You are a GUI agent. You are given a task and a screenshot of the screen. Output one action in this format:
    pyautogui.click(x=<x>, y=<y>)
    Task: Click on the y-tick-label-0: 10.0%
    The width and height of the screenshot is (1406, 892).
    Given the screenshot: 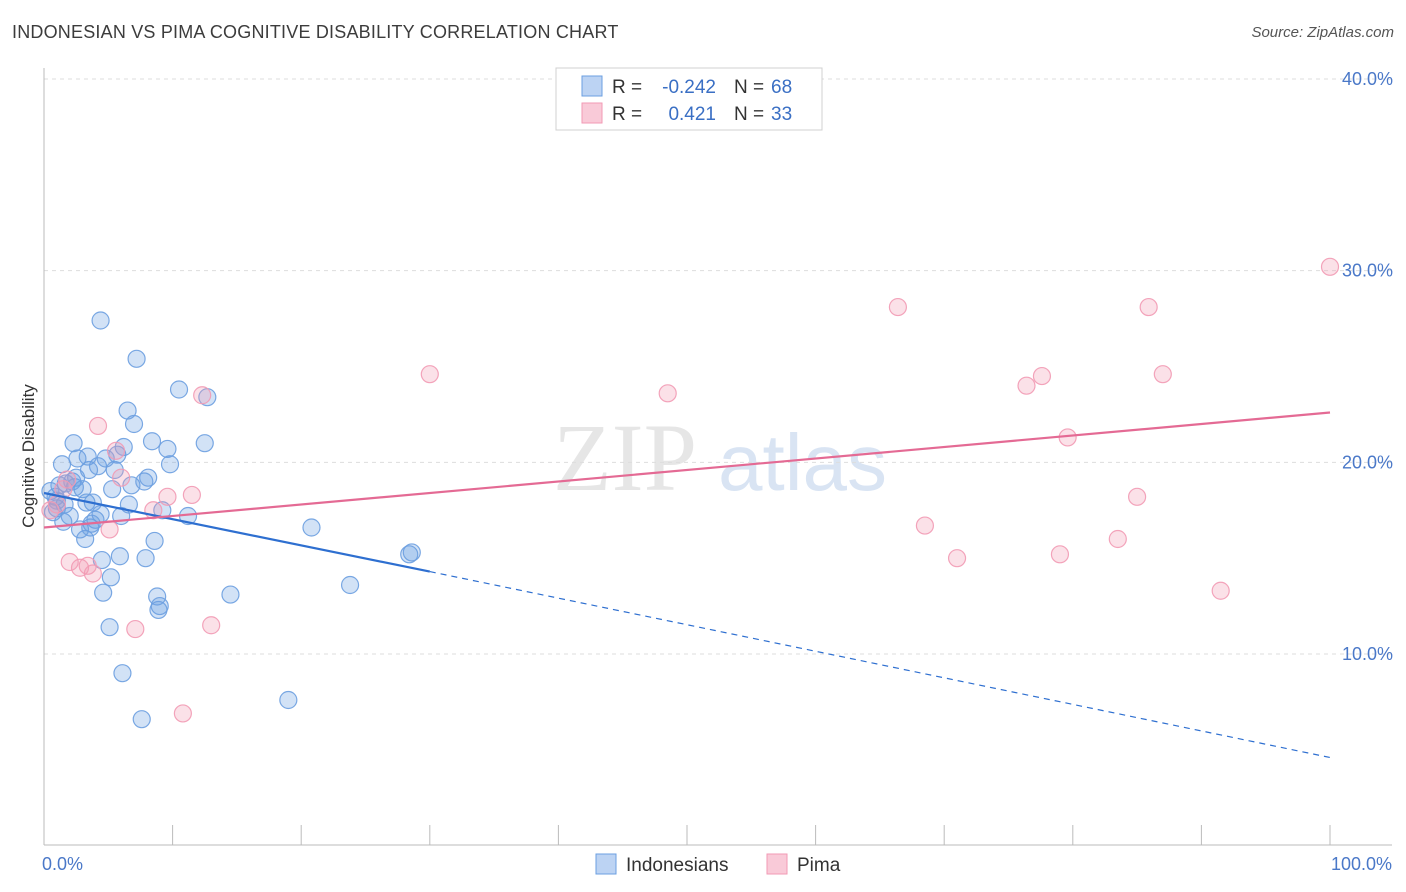 What is the action you would take?
    pyautogui.click(x=1367, y=654)
    